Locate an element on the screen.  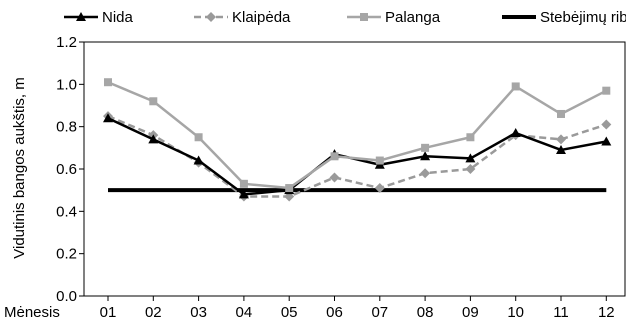
x-tick-label: 01 is located at coordinates (108, 312).